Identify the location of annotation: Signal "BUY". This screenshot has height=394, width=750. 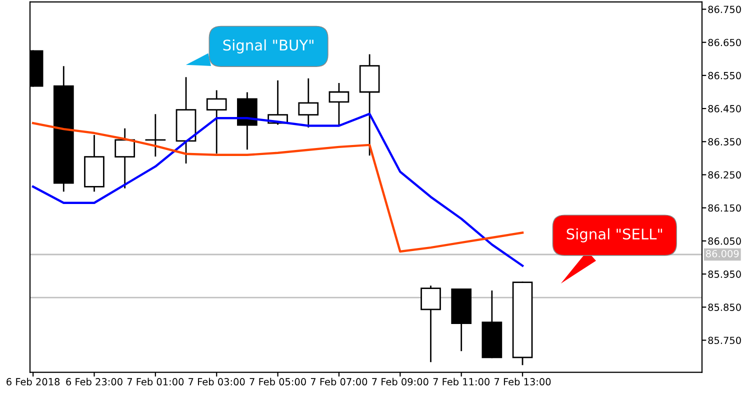
(268, 46).